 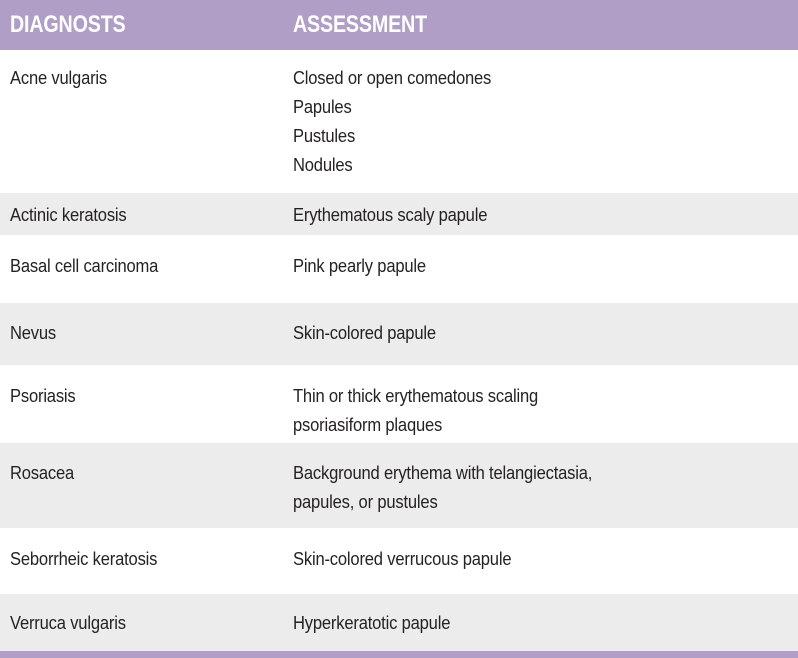 I want to click on diagnosis-cell: Actinic keratosis, so click(x=146, y=218).